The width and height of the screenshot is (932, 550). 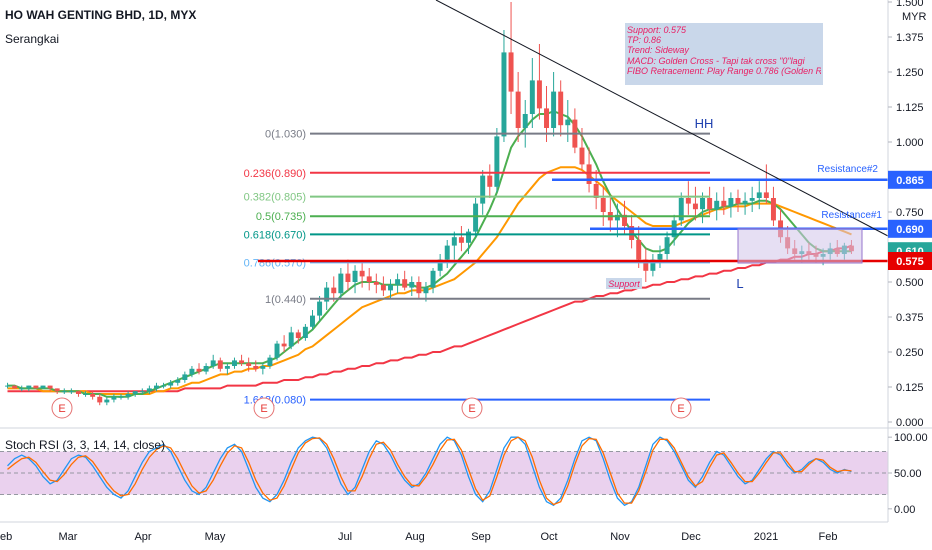 I want to click on symbol-title: HO WAH GENTING BHD, 1D, MYX, so click(x=101, y=15).